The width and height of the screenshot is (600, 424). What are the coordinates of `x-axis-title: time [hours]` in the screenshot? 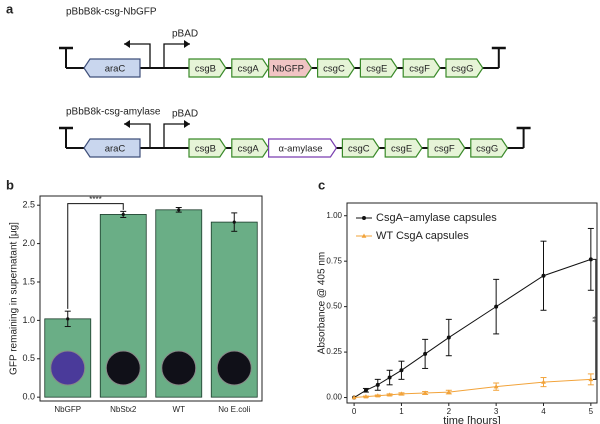 It's located at (471, 419).